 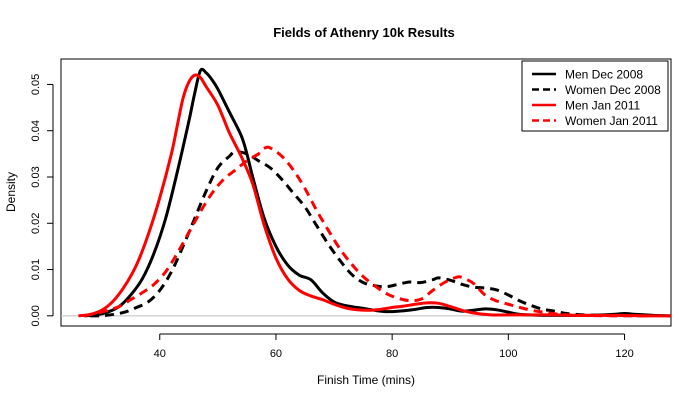 What do you see at coordinates (36, 84) in the screenshot?
I see `y-tick-label-5: 0.05` at bounding box center [36, 84].